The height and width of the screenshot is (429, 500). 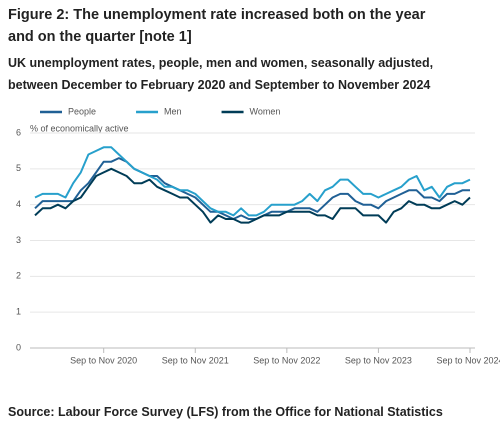 I want to click on y-tick-label: 3, so click(x=18, y=240).